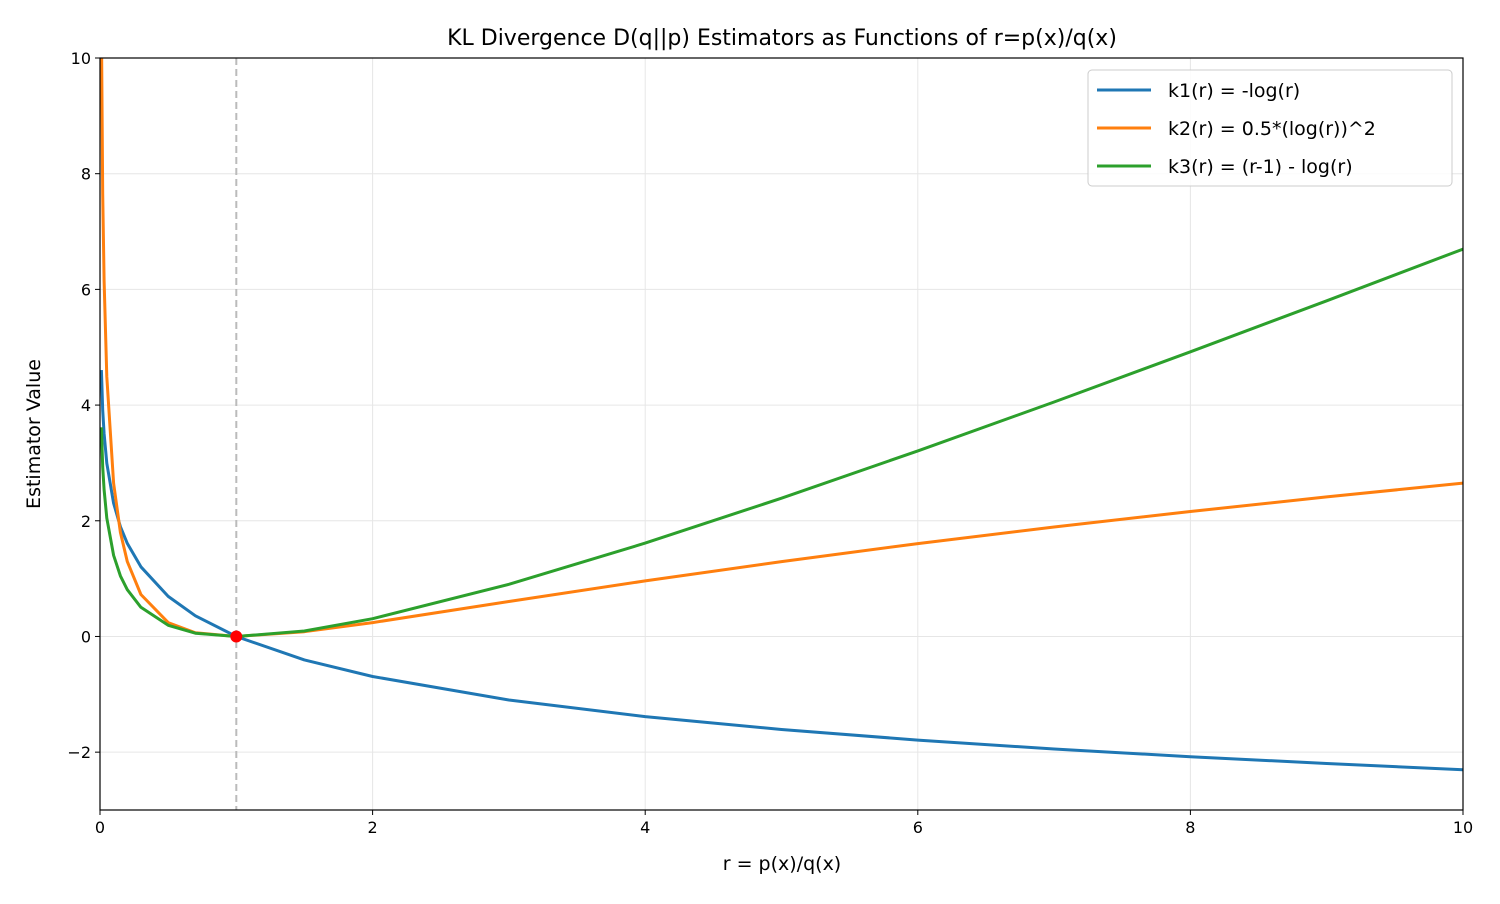 Image resolution: width=1500 pixels, height=904 pixels. I want to click on legend-label-k2: k2(r) = 0.5*(log(r))^2, so click(1272, 129).